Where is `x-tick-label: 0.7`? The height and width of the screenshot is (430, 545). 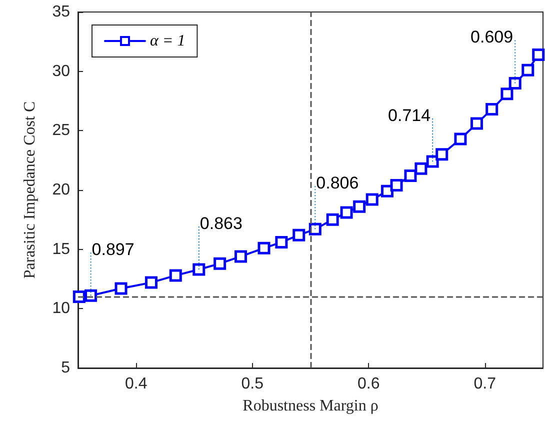
x-tick-label: 0.7 is located at coordinates (485, 384).